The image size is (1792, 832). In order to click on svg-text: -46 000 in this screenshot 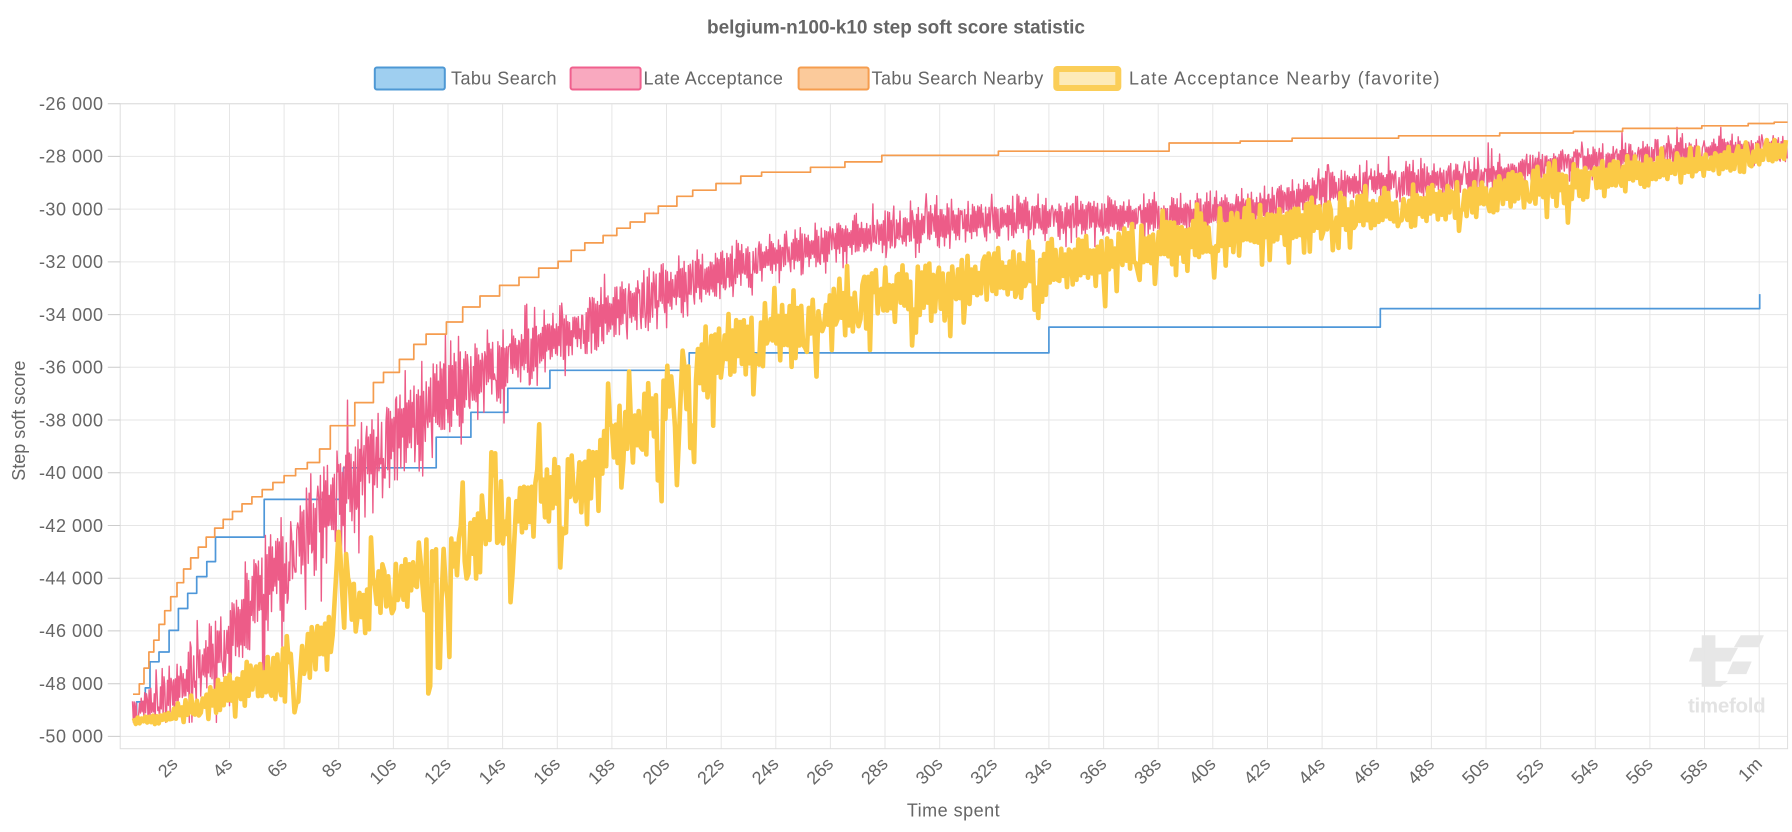, I will do `click(71, 631)`.